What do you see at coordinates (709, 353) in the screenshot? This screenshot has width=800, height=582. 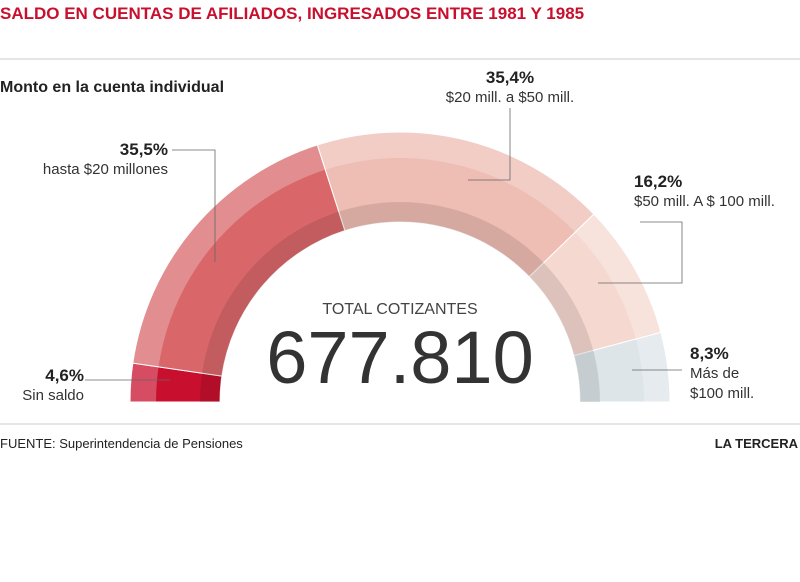 I see `value-label: 8,3%` at bounding box center [709, 353].